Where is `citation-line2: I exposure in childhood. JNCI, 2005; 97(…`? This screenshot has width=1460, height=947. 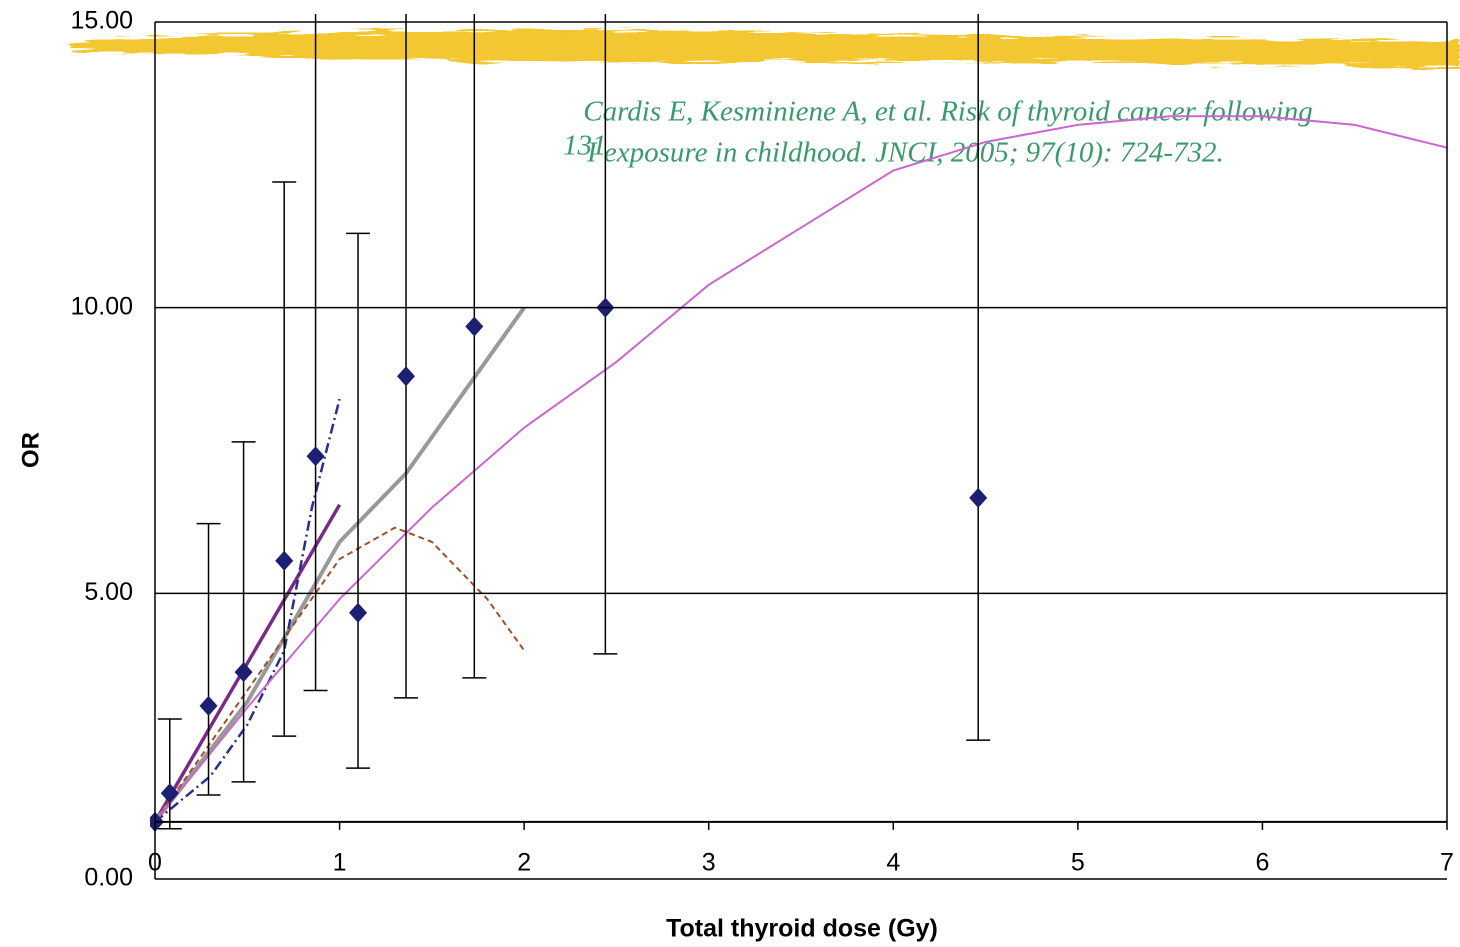 citation-line2: I exposure in childhood. JNCI, 2005; 97(… is located at coordinates (905, 153).